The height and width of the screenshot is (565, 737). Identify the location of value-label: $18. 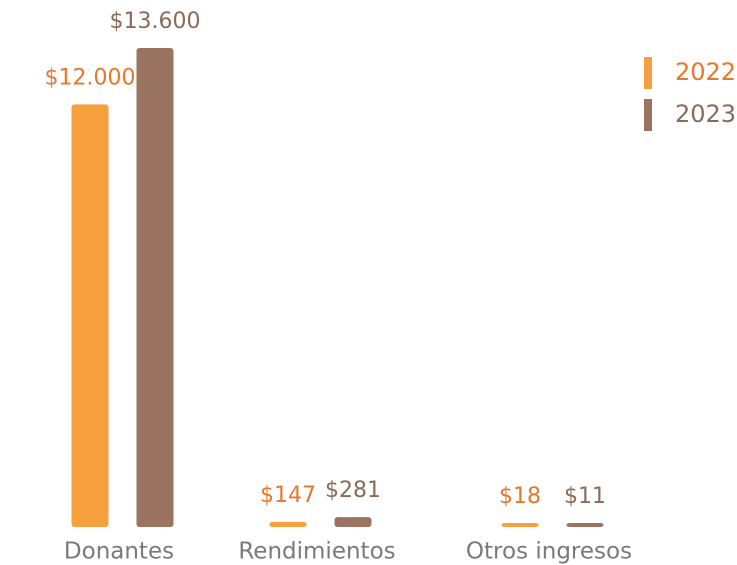
(520, 496).